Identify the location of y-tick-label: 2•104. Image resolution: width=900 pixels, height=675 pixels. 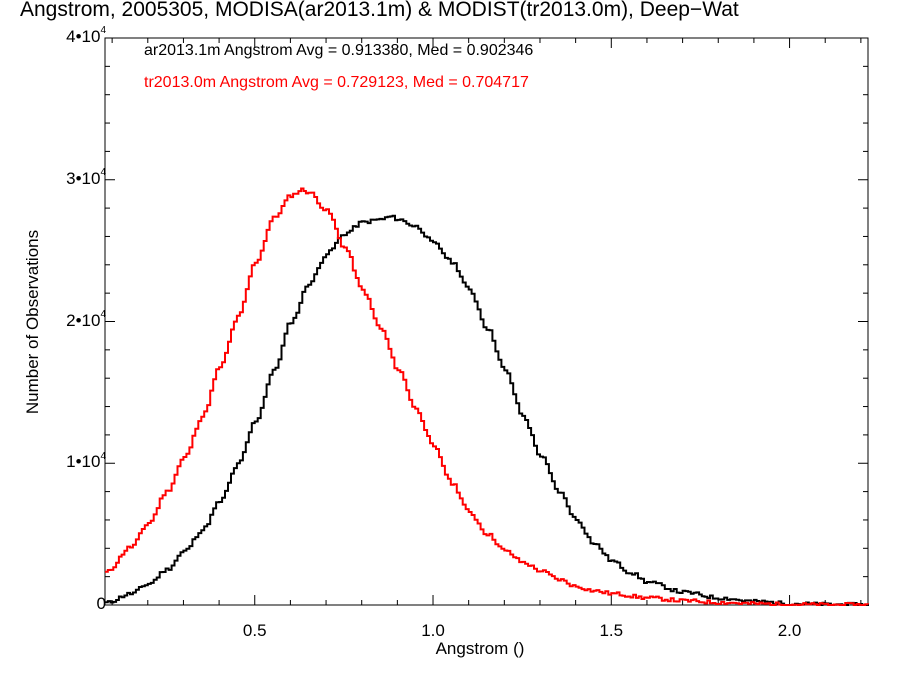
(86, 319).